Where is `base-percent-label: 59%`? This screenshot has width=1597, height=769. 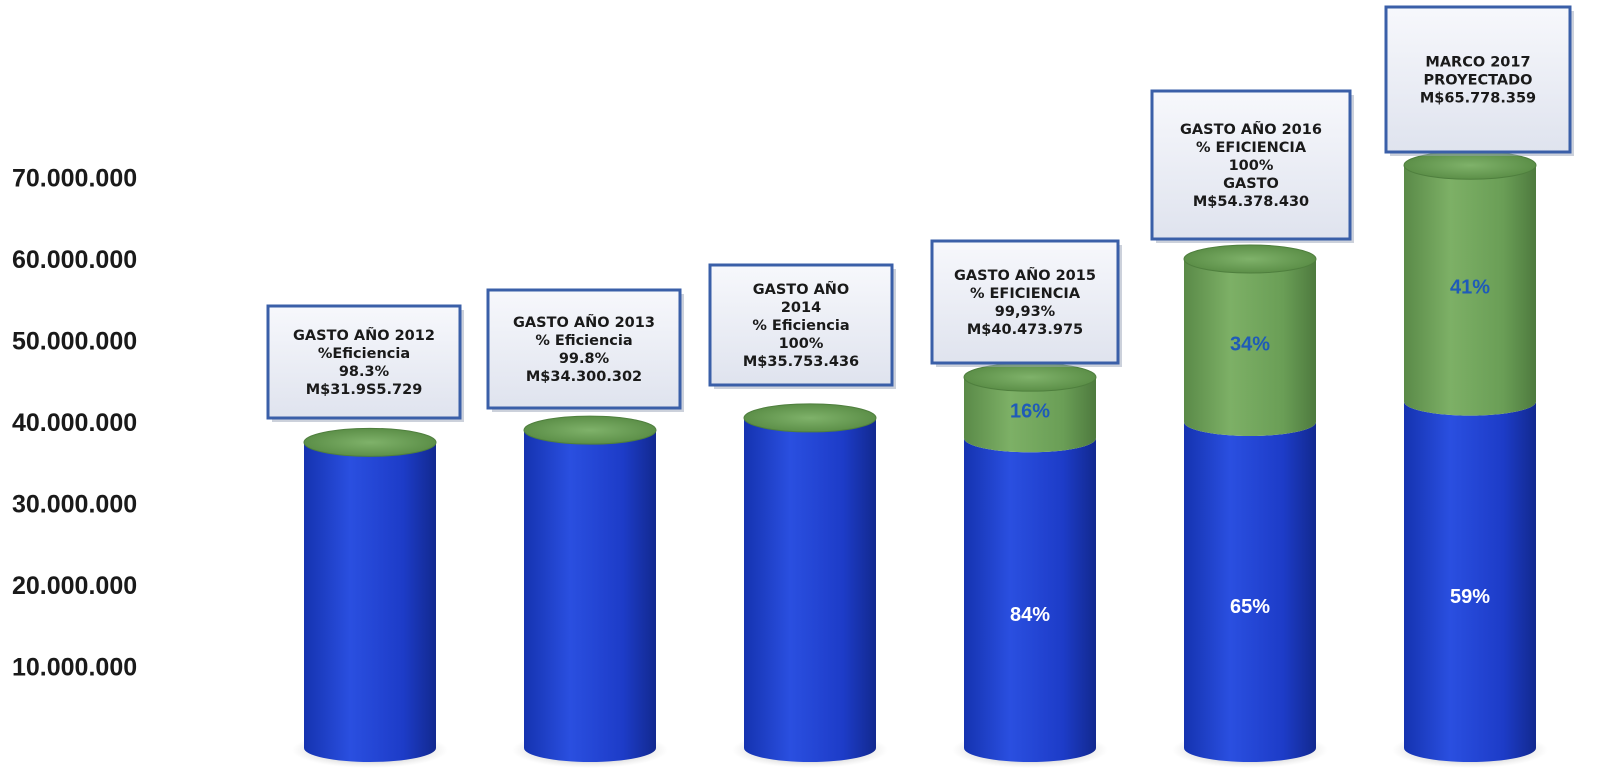
base-percent-label: 59% is located at coordinates (1470, 597).